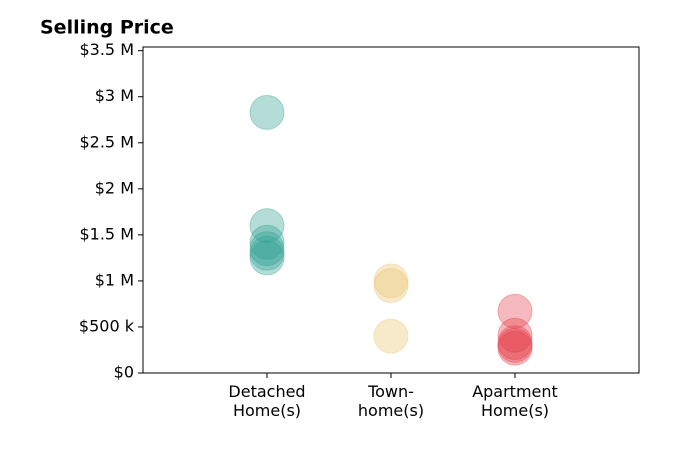 Image resolution: width=679 pixels, height=462 pixels. Describe the element at coordinates (515, 401) in the screenshot. I see `x-tick-label: Apartment Home(s)` at that location.